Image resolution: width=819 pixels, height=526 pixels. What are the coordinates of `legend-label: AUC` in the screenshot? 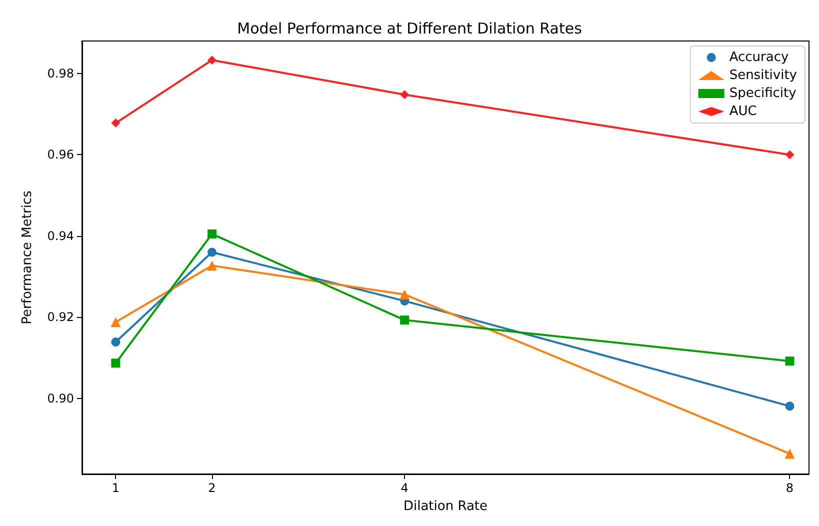 It's located at (743, 111).